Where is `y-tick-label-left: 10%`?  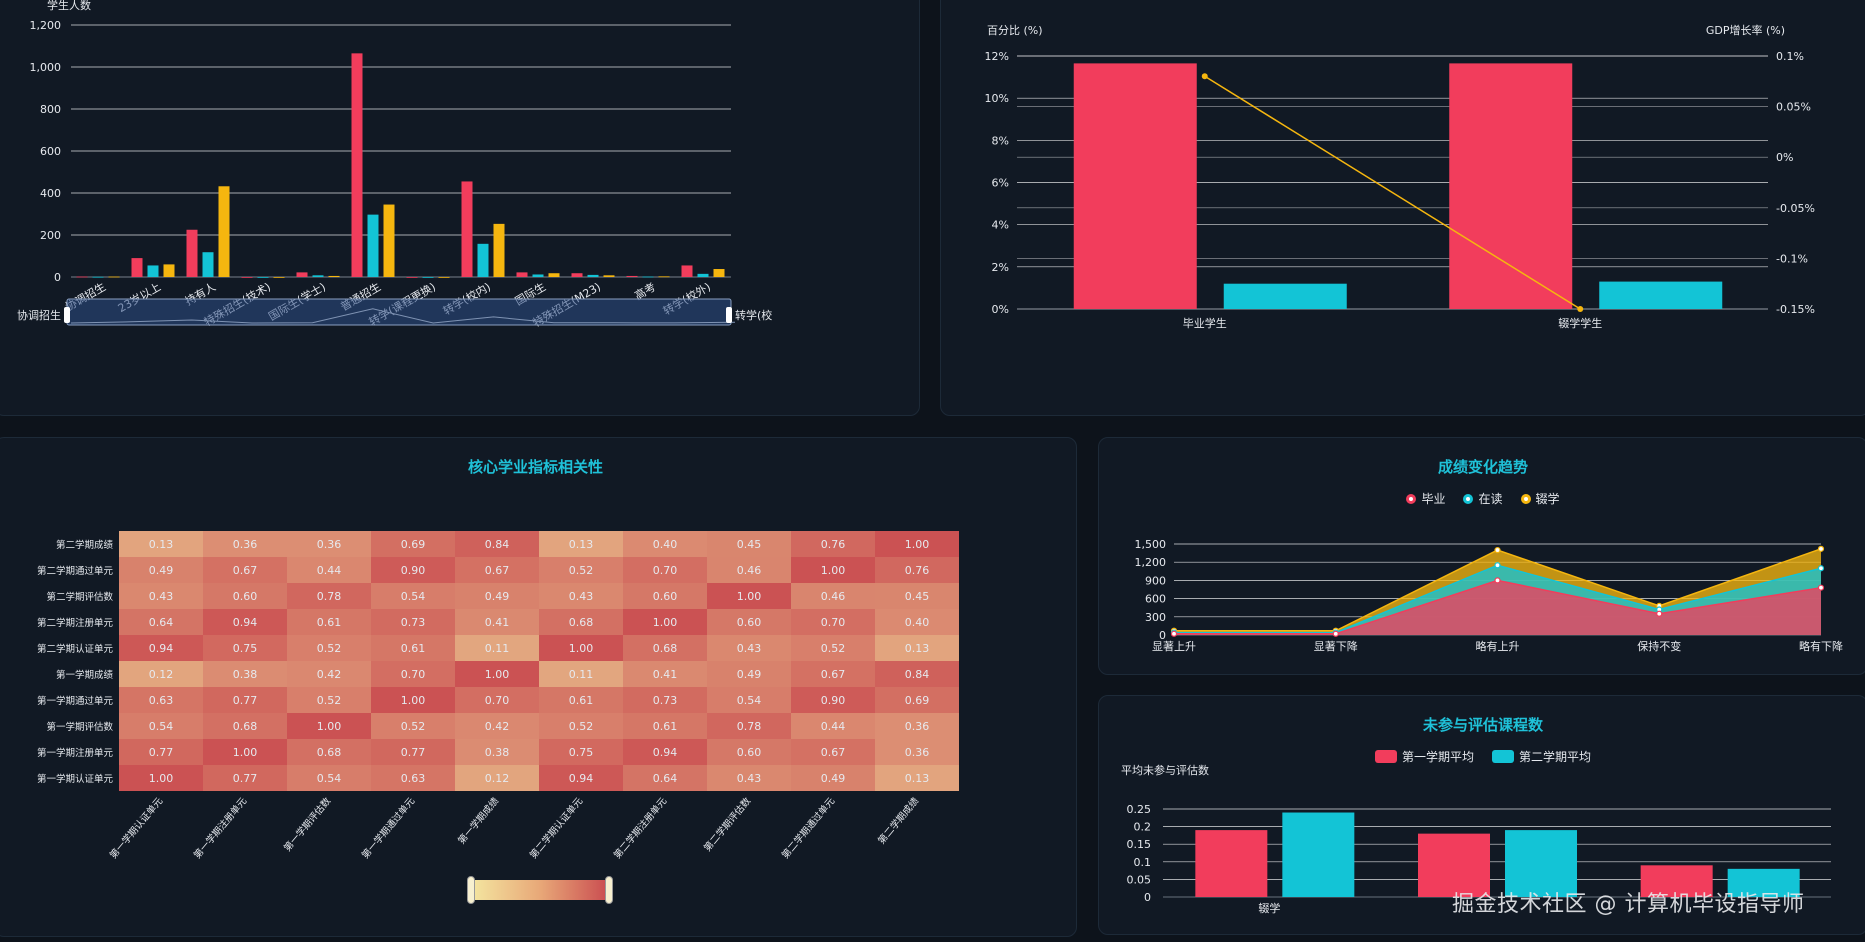
y-tick-label-left: 10% is located at coordinates (997, 98).